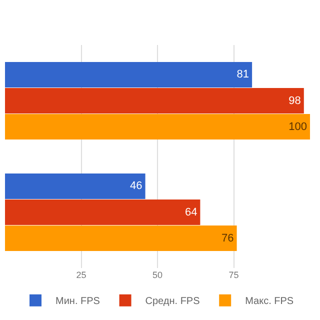  Describe the element at coordinates (269, 302) in the screenshot. I see `legend-label: Макс. FPS` at that location.